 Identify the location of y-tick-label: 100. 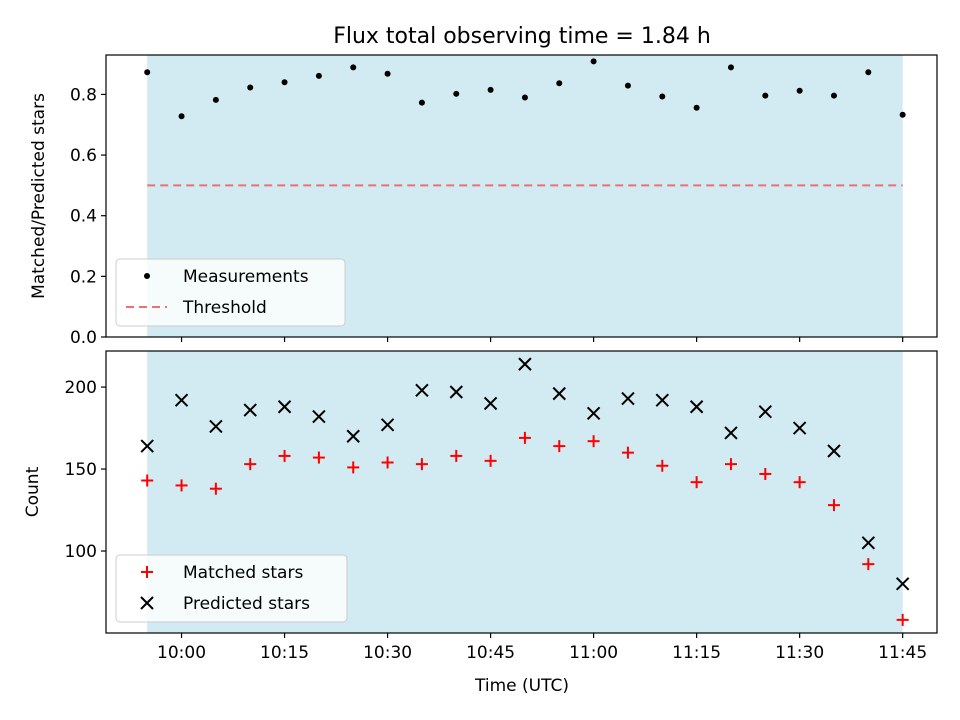
(81, 552).